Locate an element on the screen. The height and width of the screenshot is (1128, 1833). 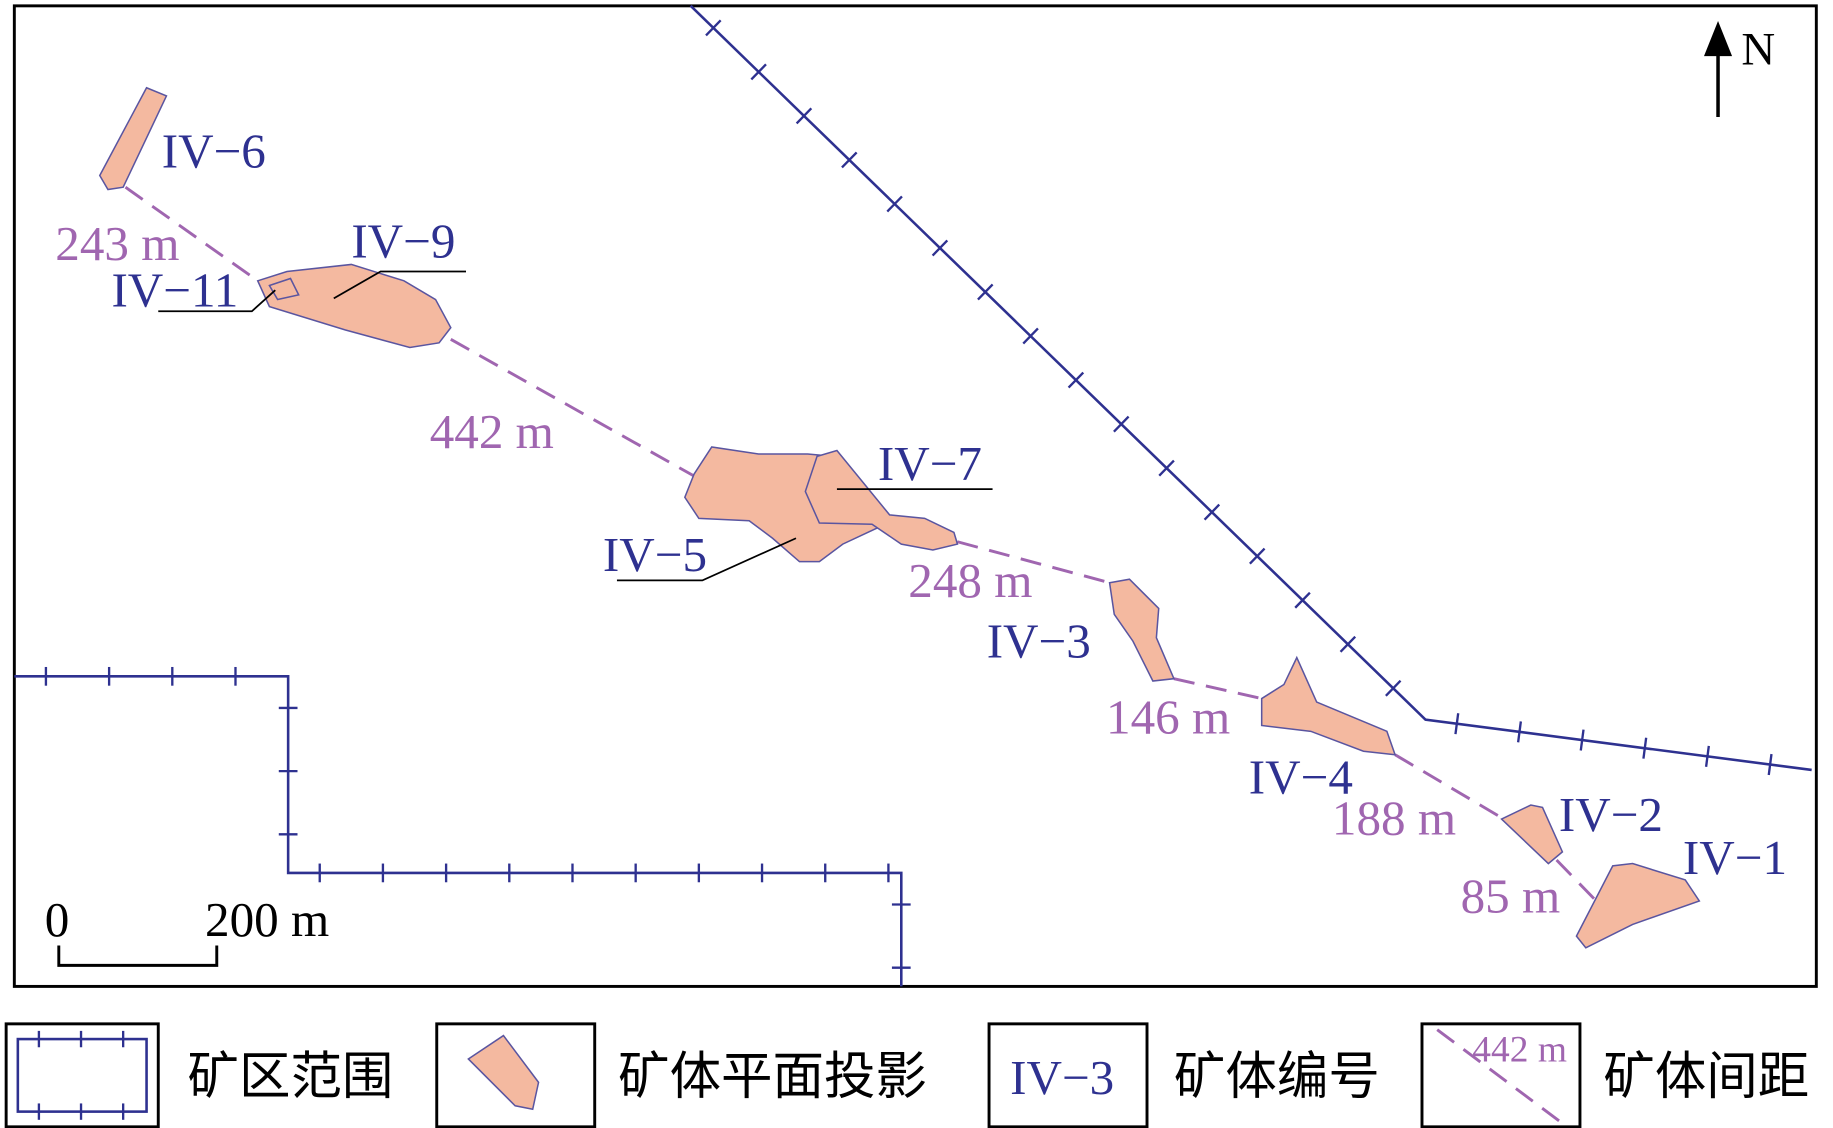
legend-dash is located at coordinates (1500, 1076).